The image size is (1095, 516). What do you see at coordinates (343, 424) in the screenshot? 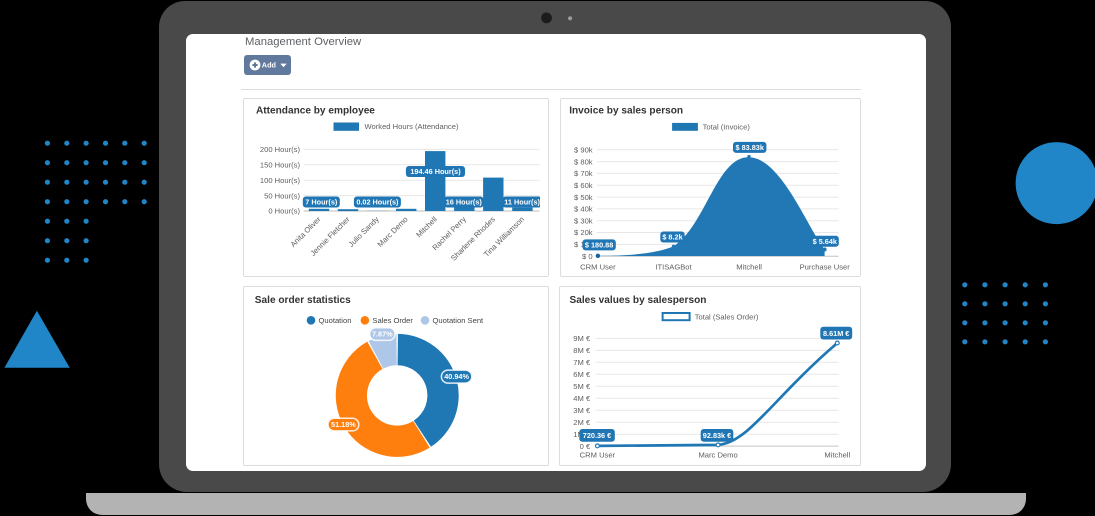
I see `svg-text: 51.18%` at bounding box center [343, 424].